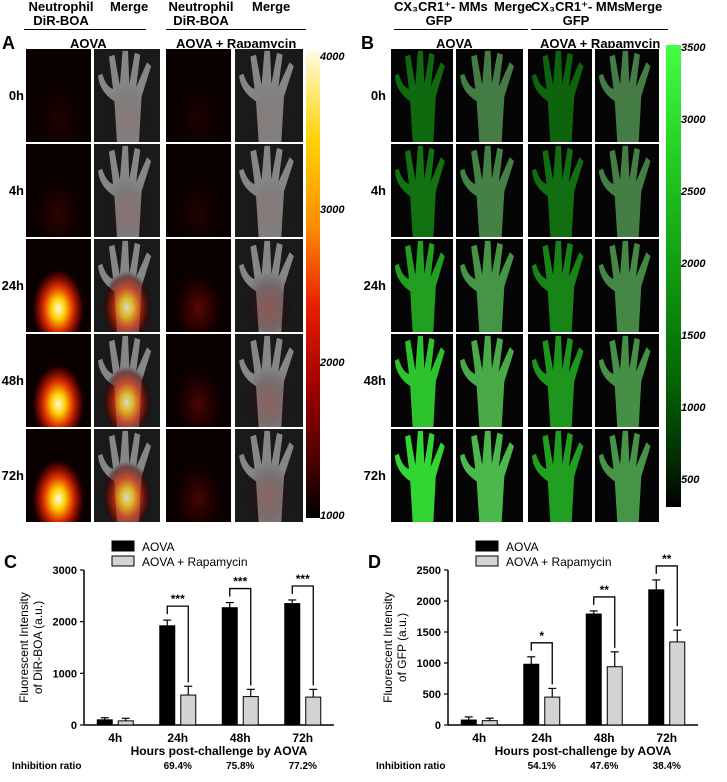  What do you see at coordinates (667, 559) in the screenshot?
I see `significance-stars: **` at bounding box center [667, 559].